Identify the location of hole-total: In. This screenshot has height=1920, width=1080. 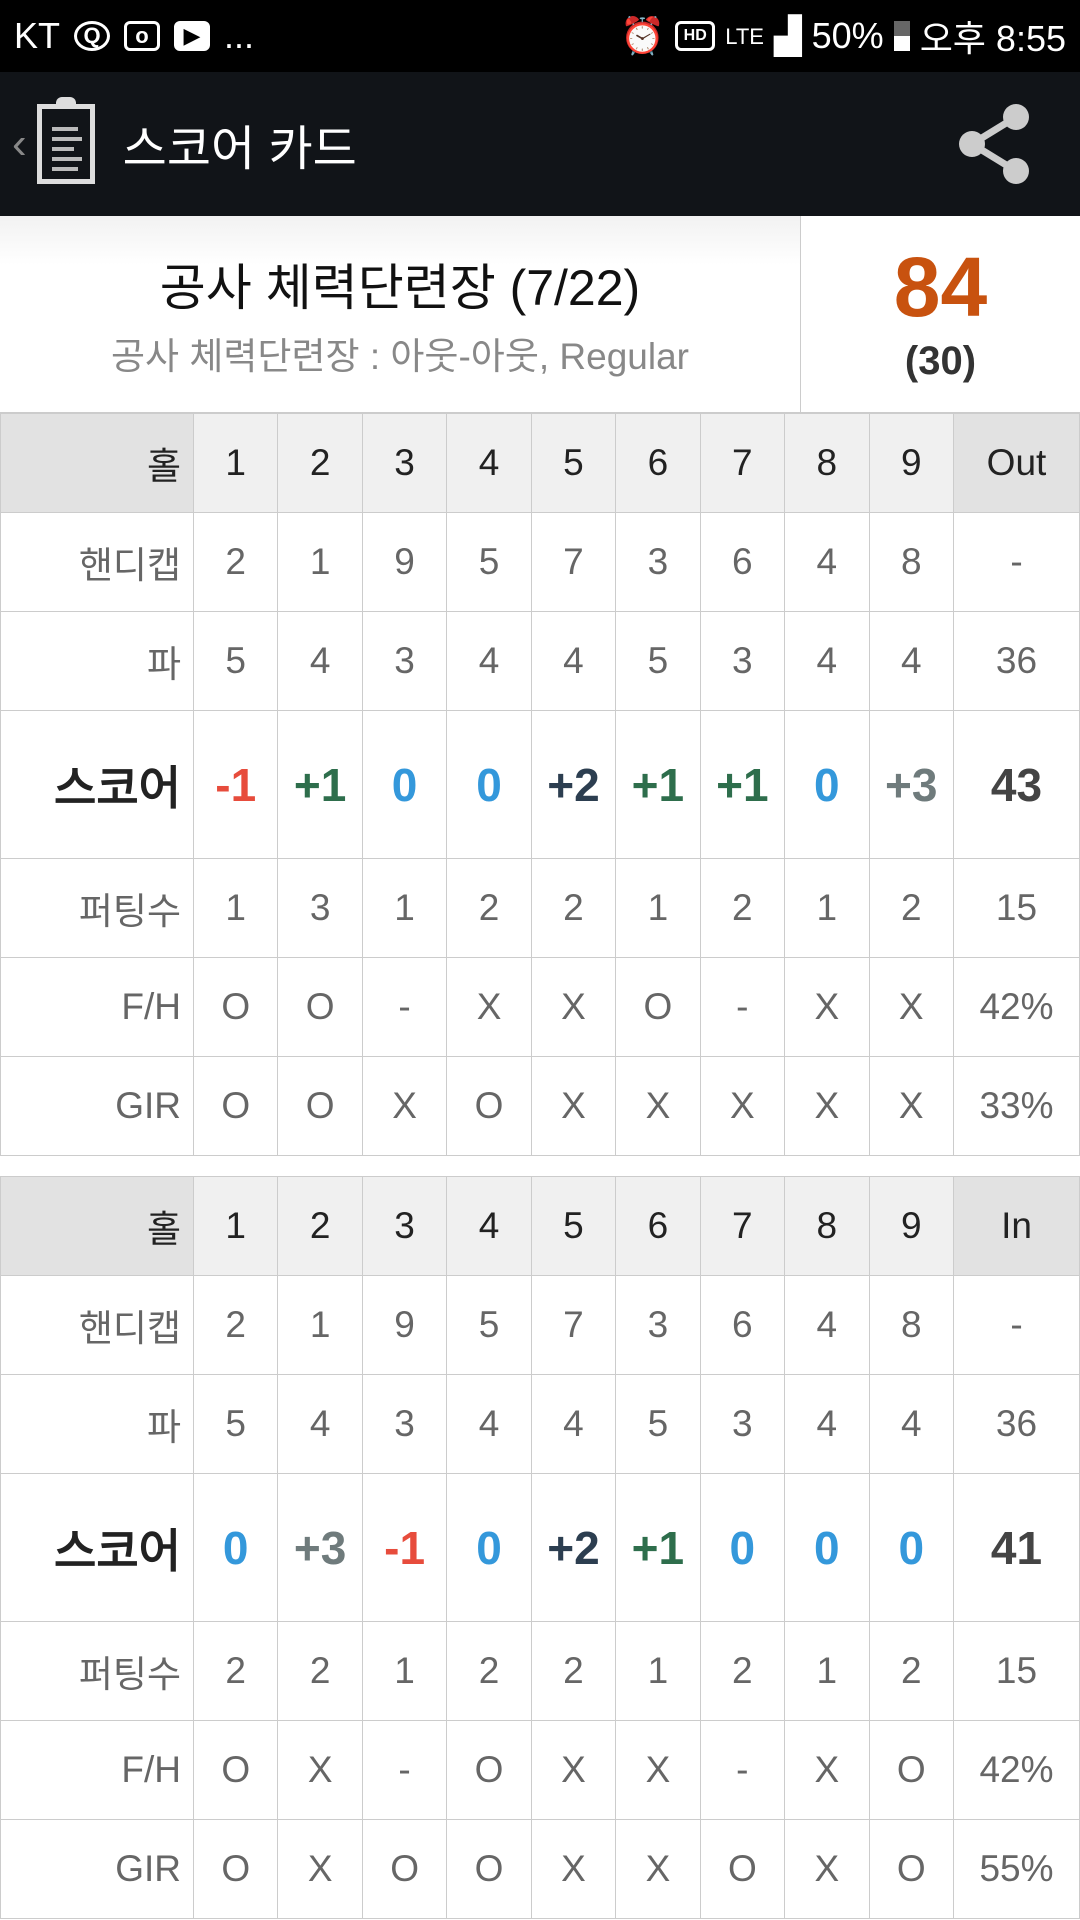
(1016, 1226).